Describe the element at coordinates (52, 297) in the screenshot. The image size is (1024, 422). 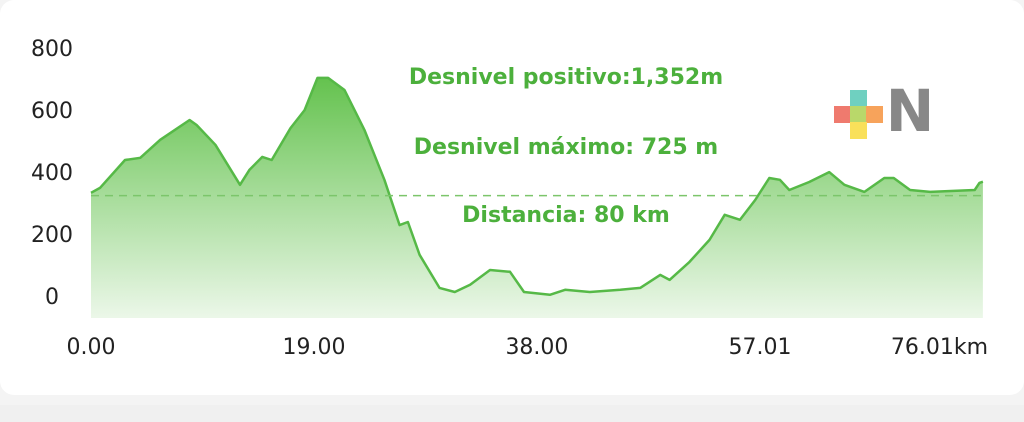
I see `y-tick-label: 0` at that location.